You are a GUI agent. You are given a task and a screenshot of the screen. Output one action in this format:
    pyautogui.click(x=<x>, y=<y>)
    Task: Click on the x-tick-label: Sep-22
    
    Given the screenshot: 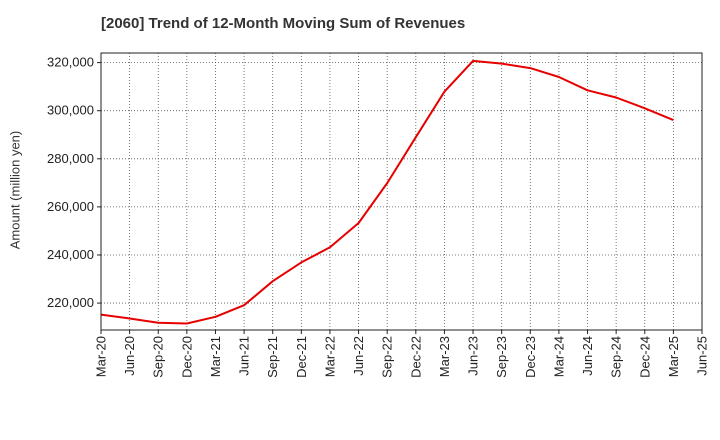 What is the action you would take?
    pyautogui.click(x=387, y=357)
    